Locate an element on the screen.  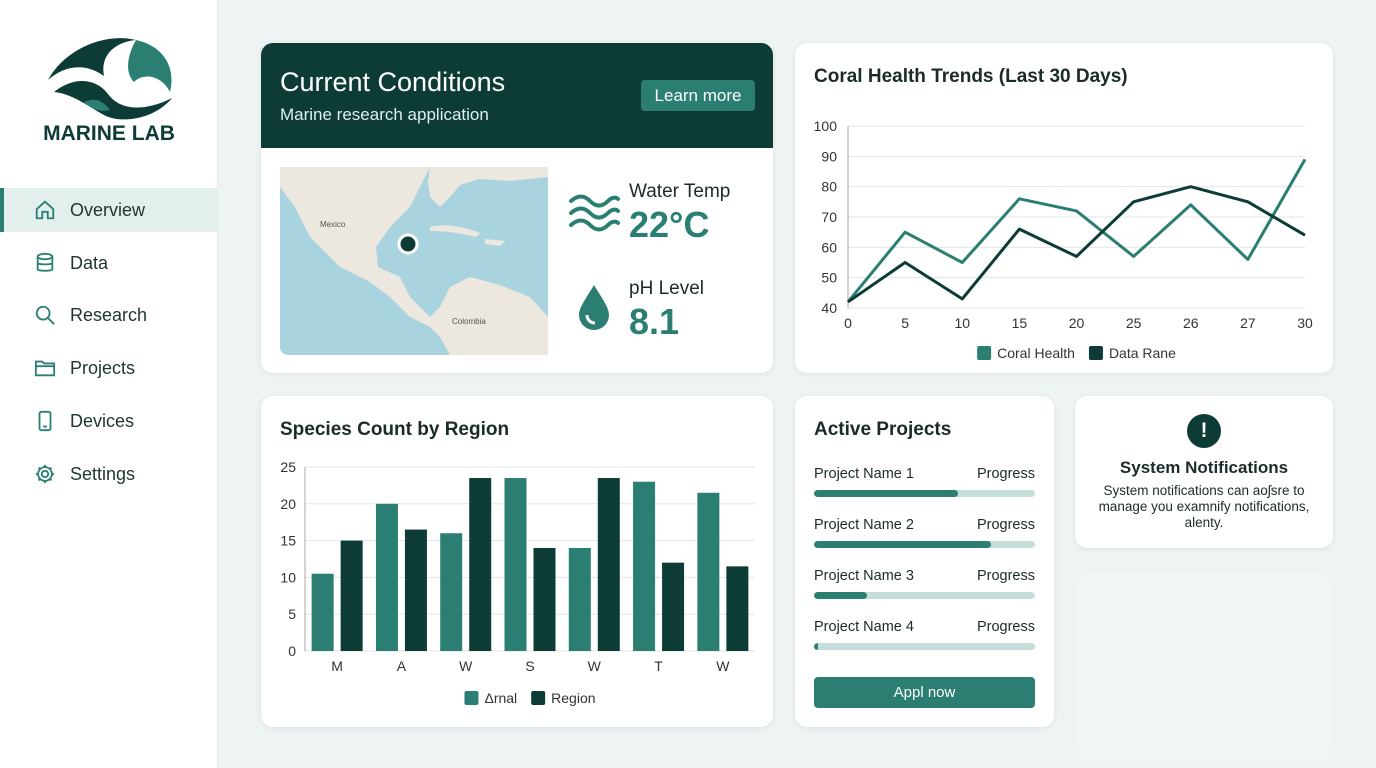
y-tick-label: 20 is located at coordinates (288, 504).